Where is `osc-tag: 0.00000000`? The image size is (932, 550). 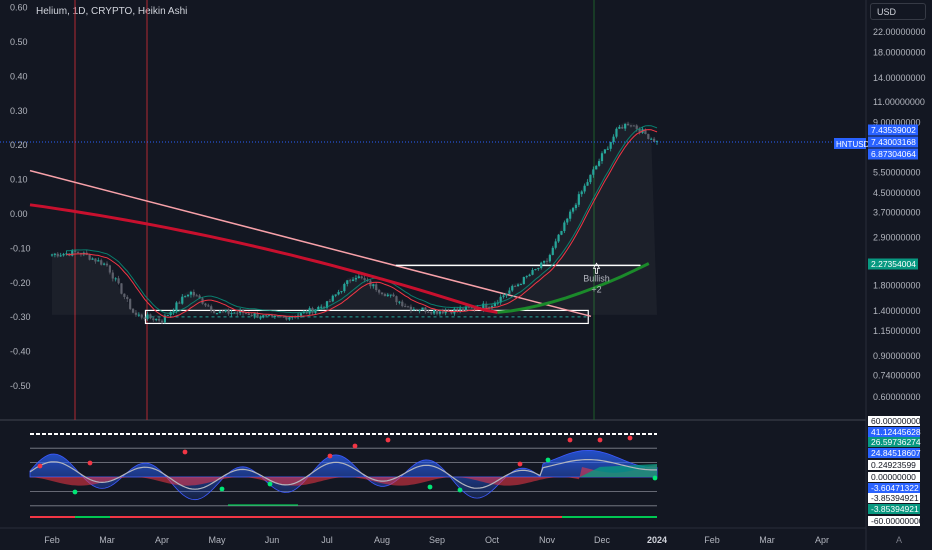 osc-tag: 0.00000000 is located at coordinates (893, 477).